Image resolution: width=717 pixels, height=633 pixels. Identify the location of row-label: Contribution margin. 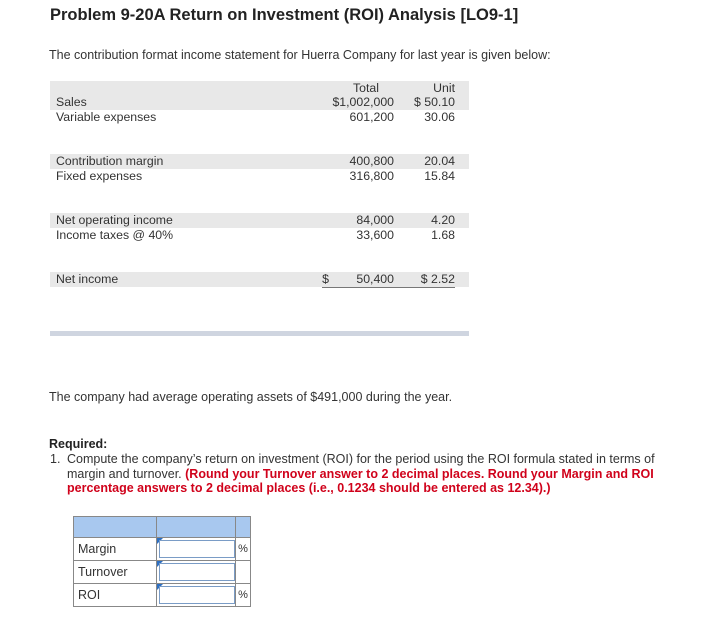
(110, 161).